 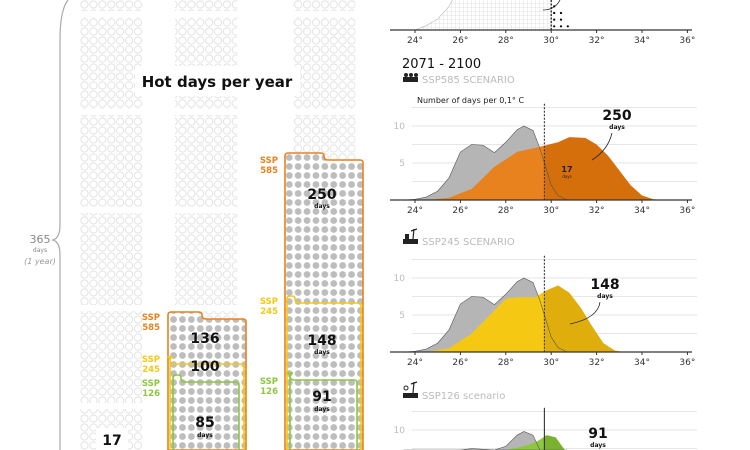 I want to click on ssp126-icon, so click(x=410, y=389).